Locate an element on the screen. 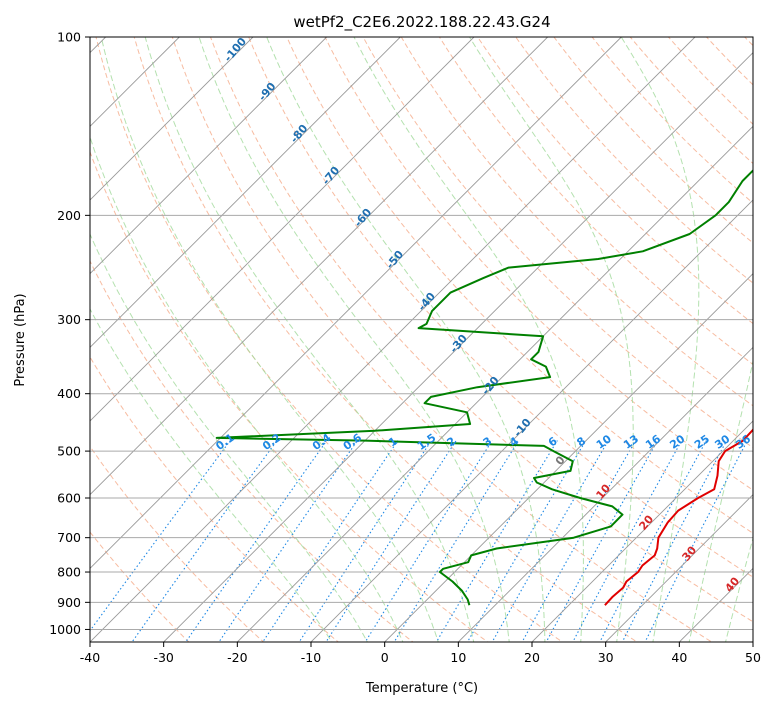 This screenshot has height=708, width=775. x-tick-label: 10 is located at coordinates (458, 657).